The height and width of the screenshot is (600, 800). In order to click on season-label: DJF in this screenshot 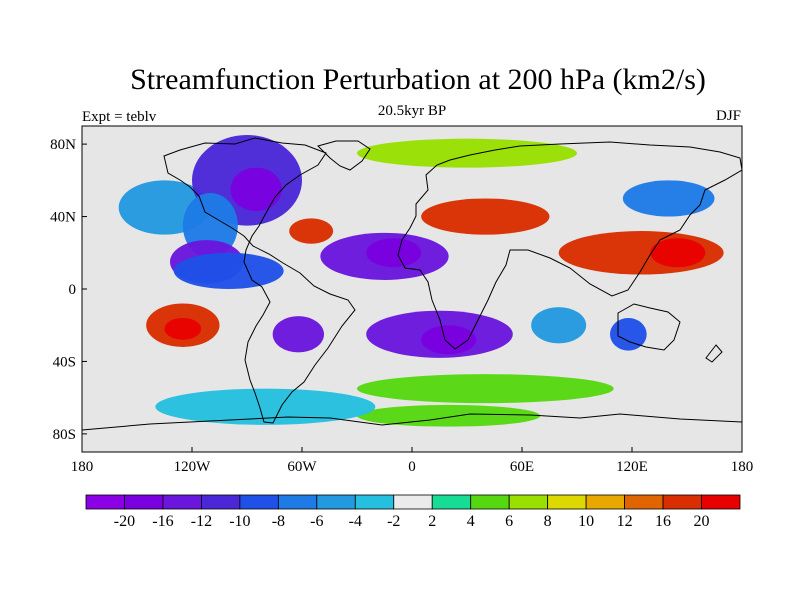, I will do `click(728, 116)`.